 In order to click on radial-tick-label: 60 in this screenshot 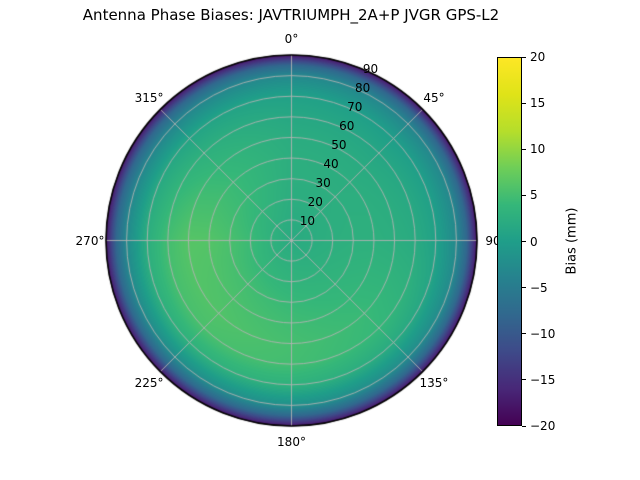, I will do `click(347, 126)`.